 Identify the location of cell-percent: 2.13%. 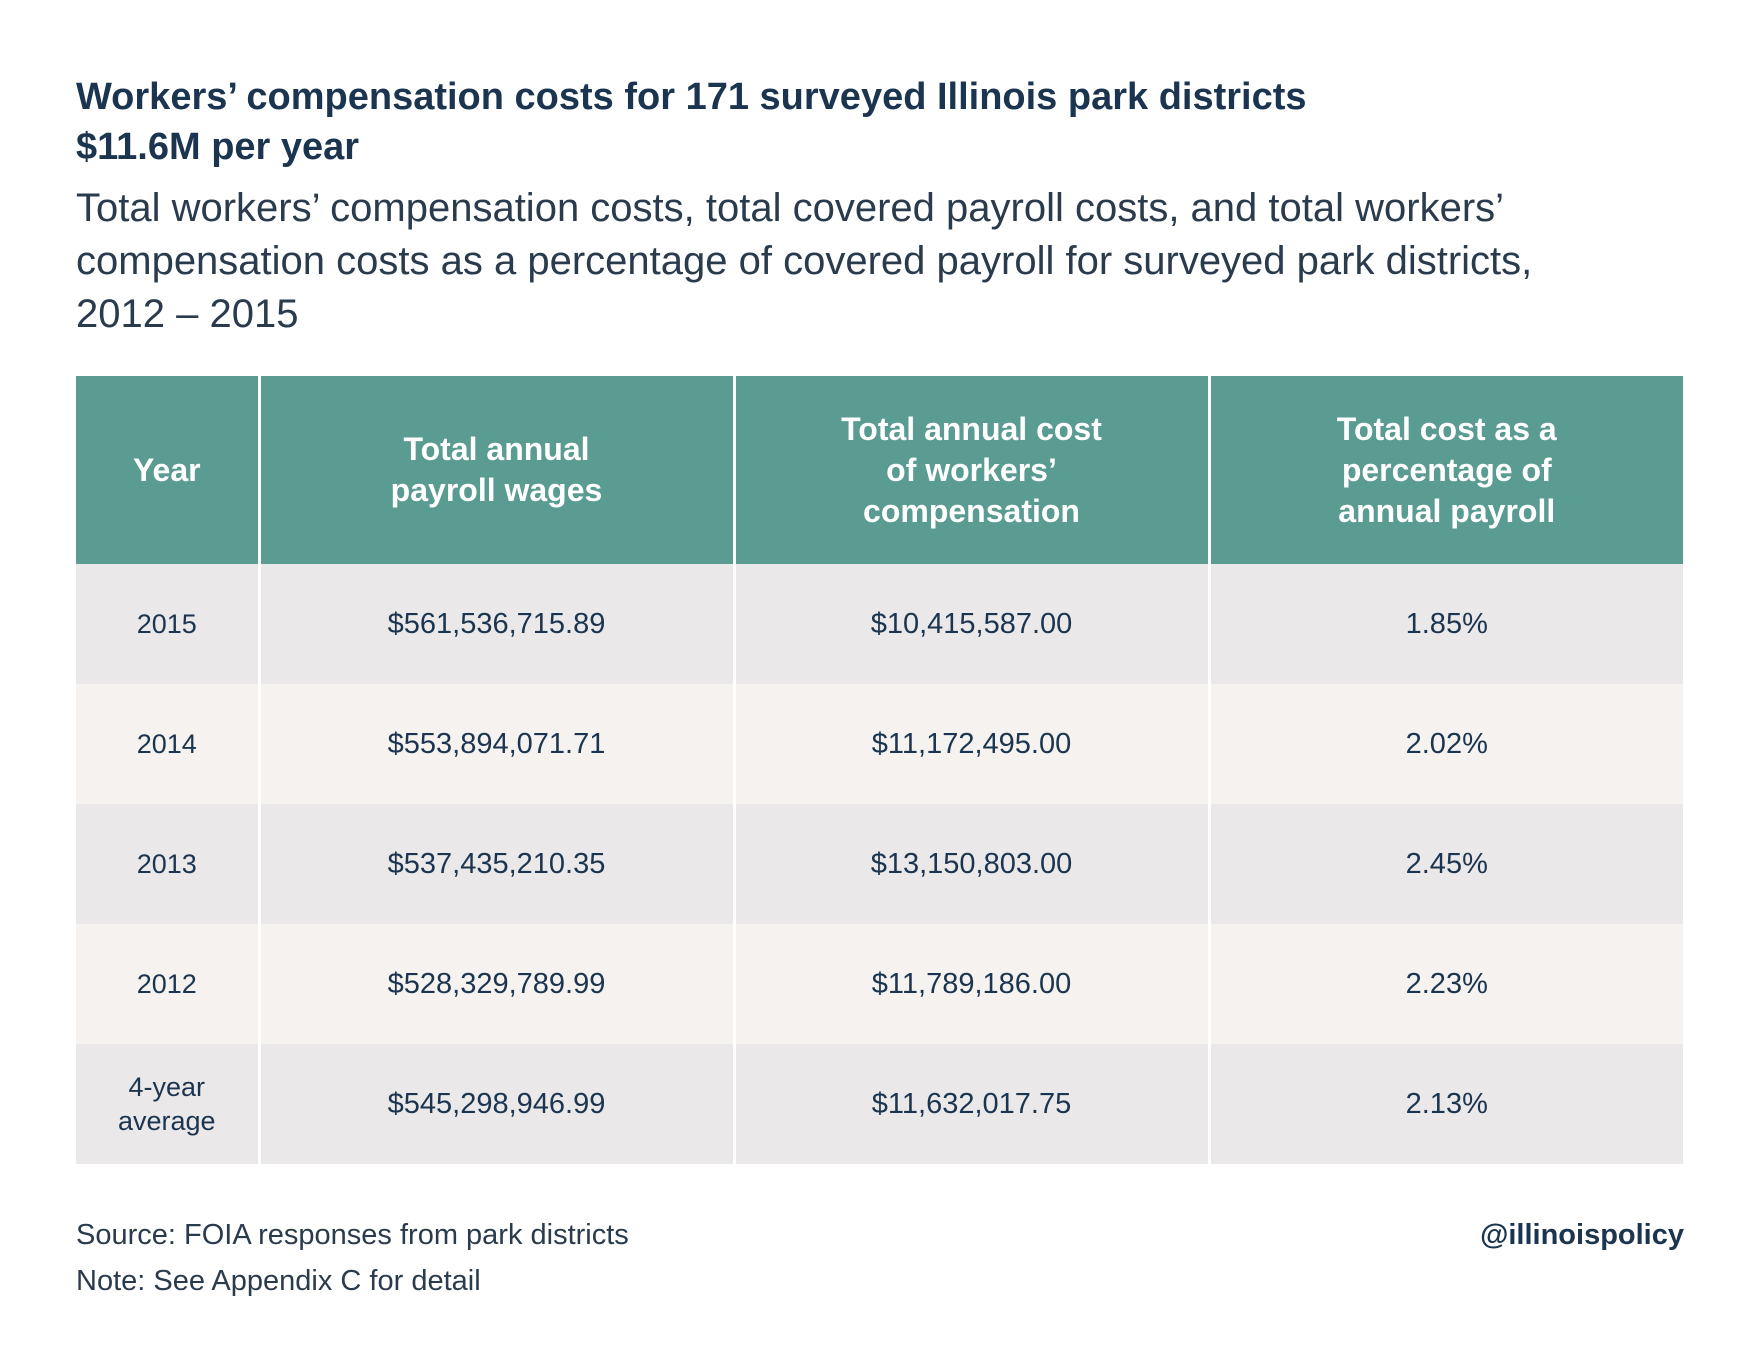
(1445, 1104).